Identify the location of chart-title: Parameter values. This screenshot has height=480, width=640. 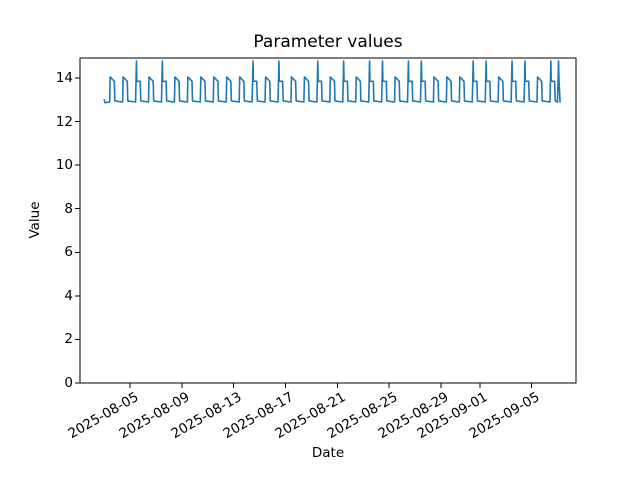
(328, 42).